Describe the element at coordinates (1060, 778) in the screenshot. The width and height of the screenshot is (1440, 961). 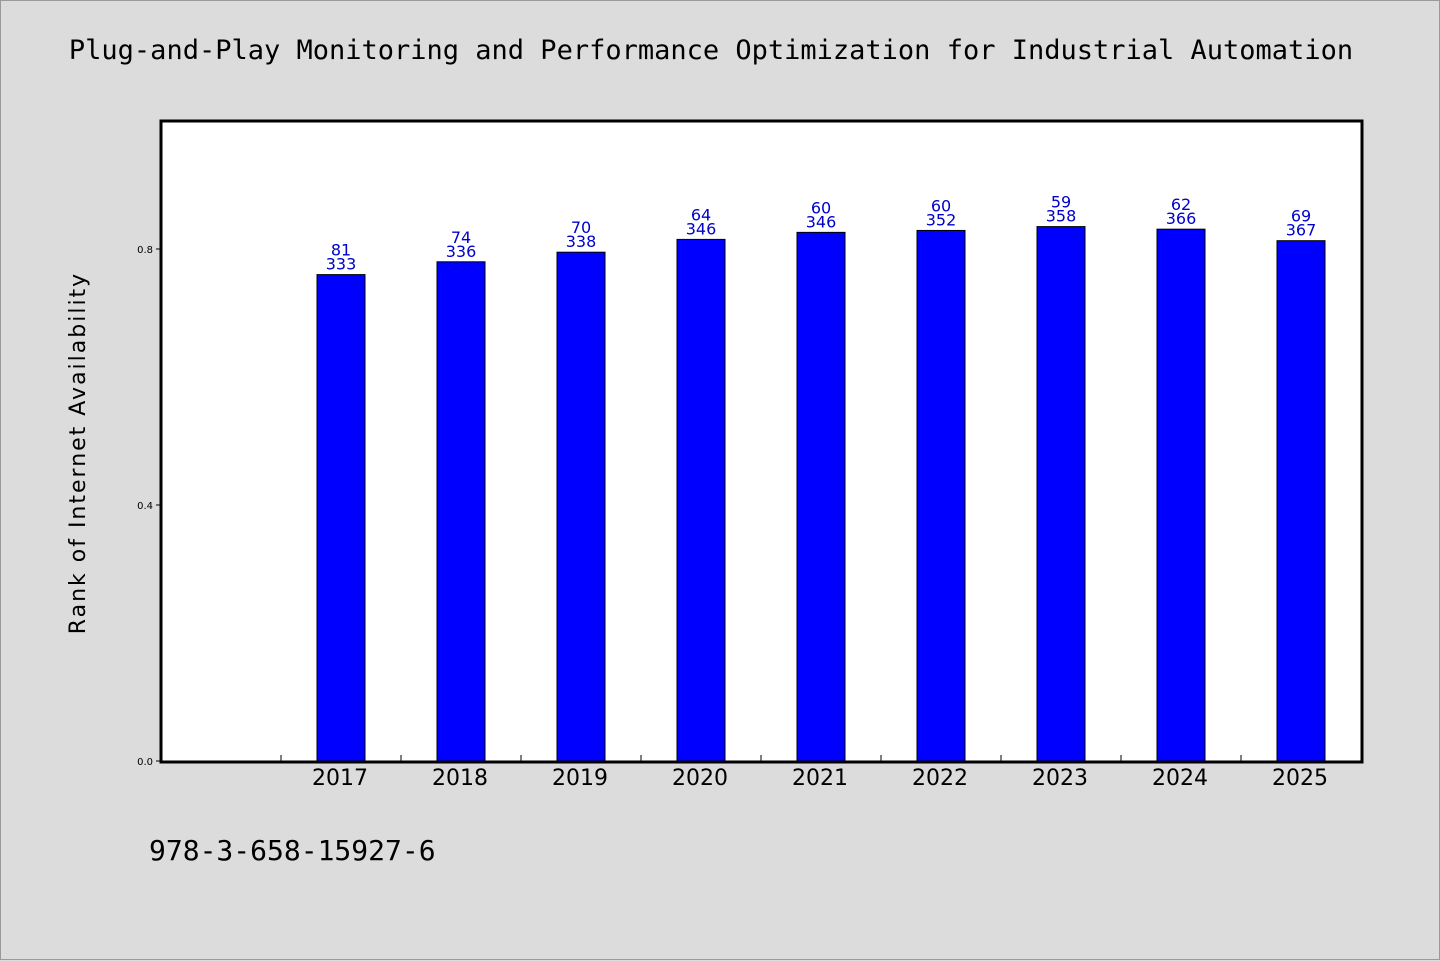
I see `x-tick-label-2023: 2023` at that location.